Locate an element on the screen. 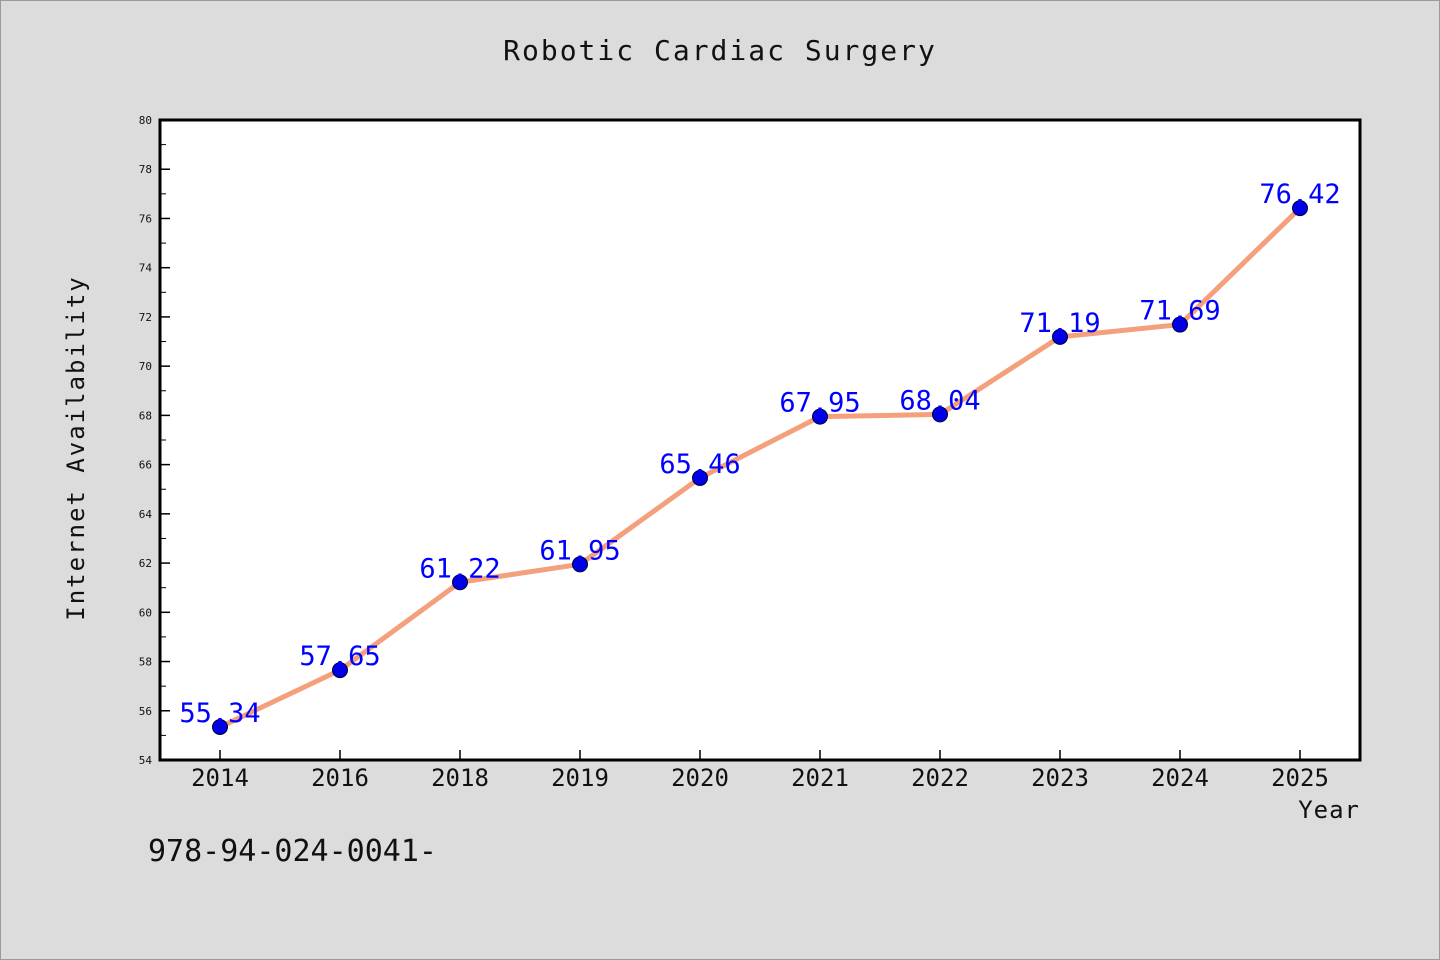 This screenshot has width=1440, height=960. data-label: 61.95 is located at coordinates (579, 550).